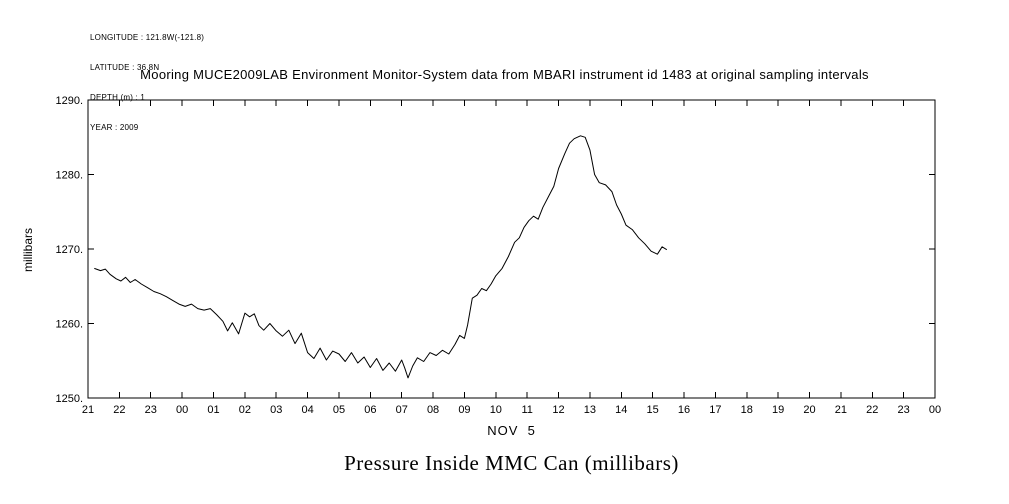 This screenshot has height=504, width=1009. Describe the element at coordinates (402, 410) in the screenshot. I see `x-tick-label: 07` at that location.